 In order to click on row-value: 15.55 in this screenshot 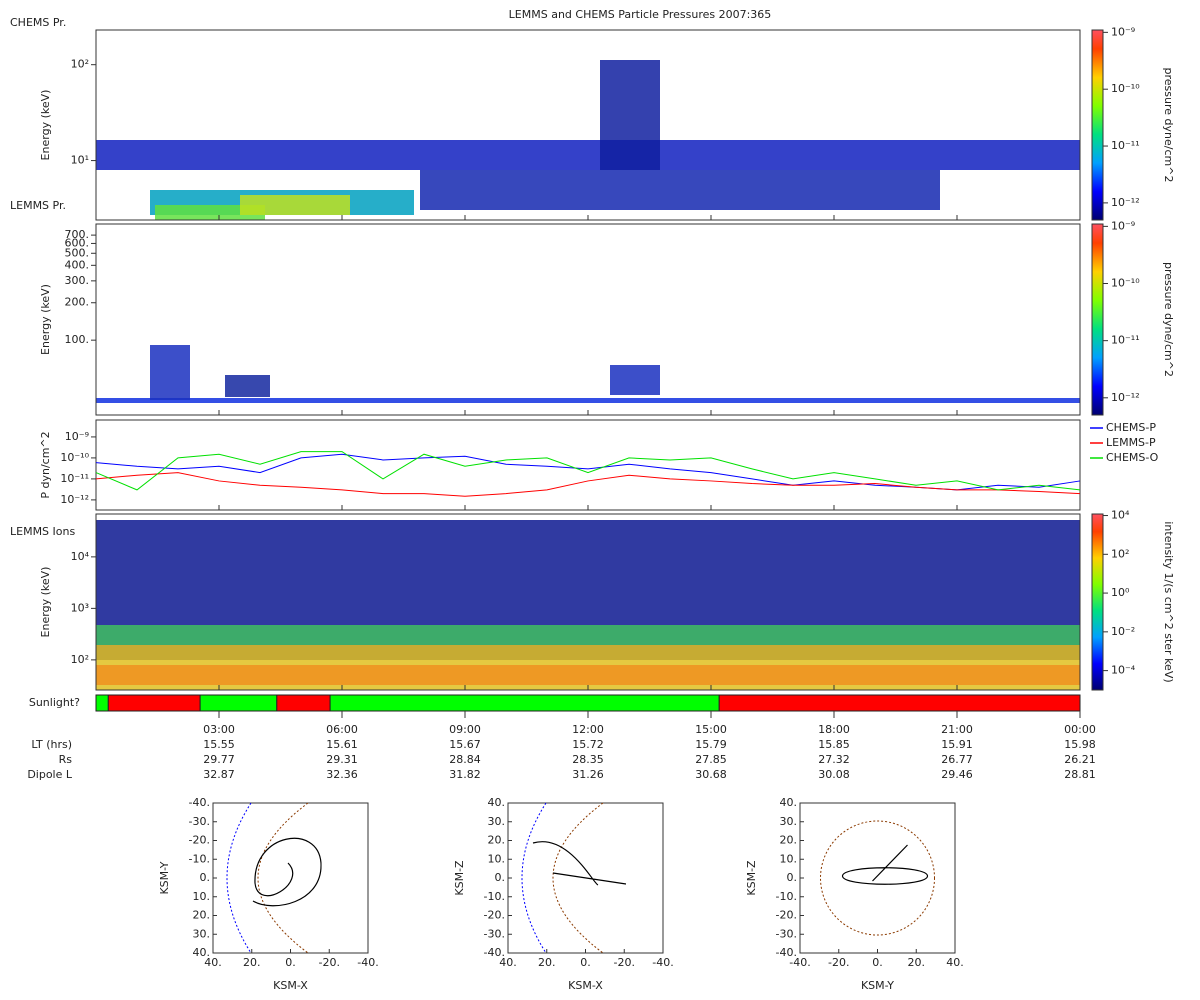, I will do `click(219, 744)`.